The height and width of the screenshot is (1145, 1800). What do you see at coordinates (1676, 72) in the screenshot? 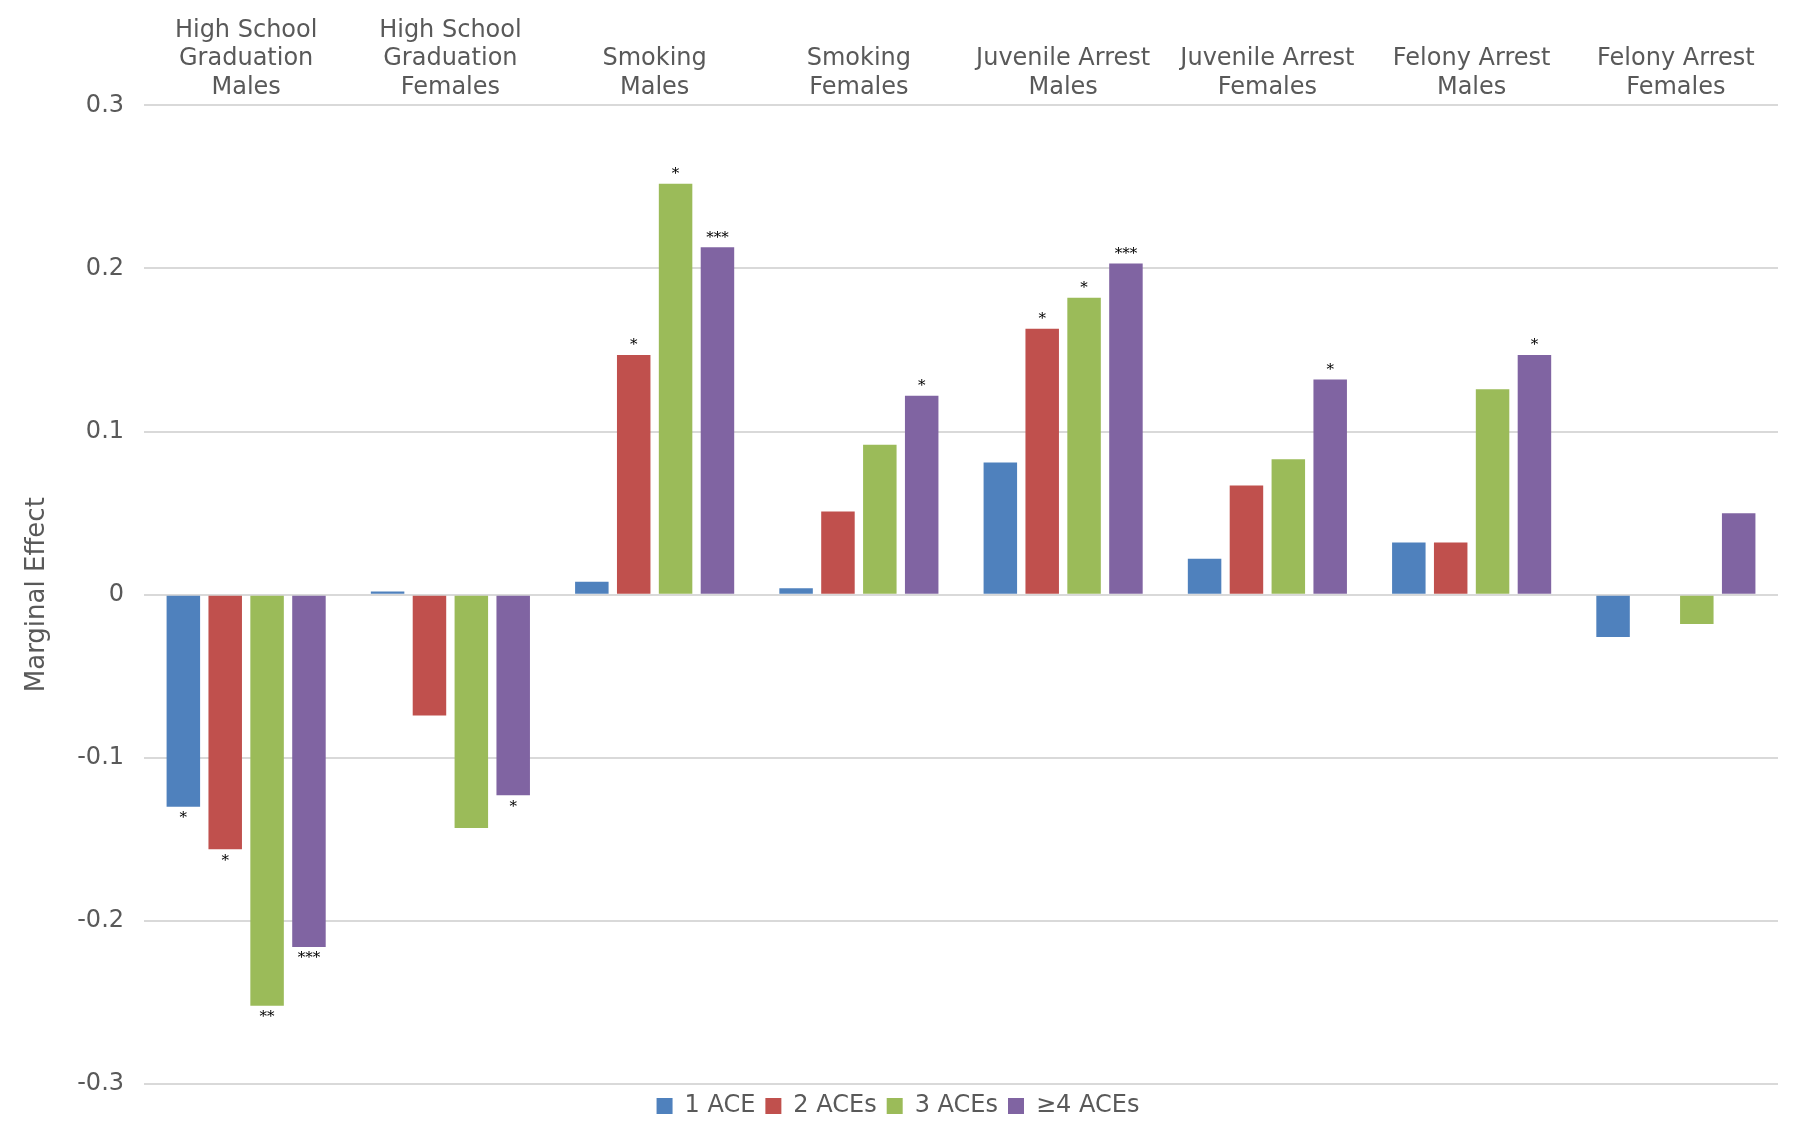
I see `x-tick-label: Felony Arrest Females` at bounding box center [1676, 72].